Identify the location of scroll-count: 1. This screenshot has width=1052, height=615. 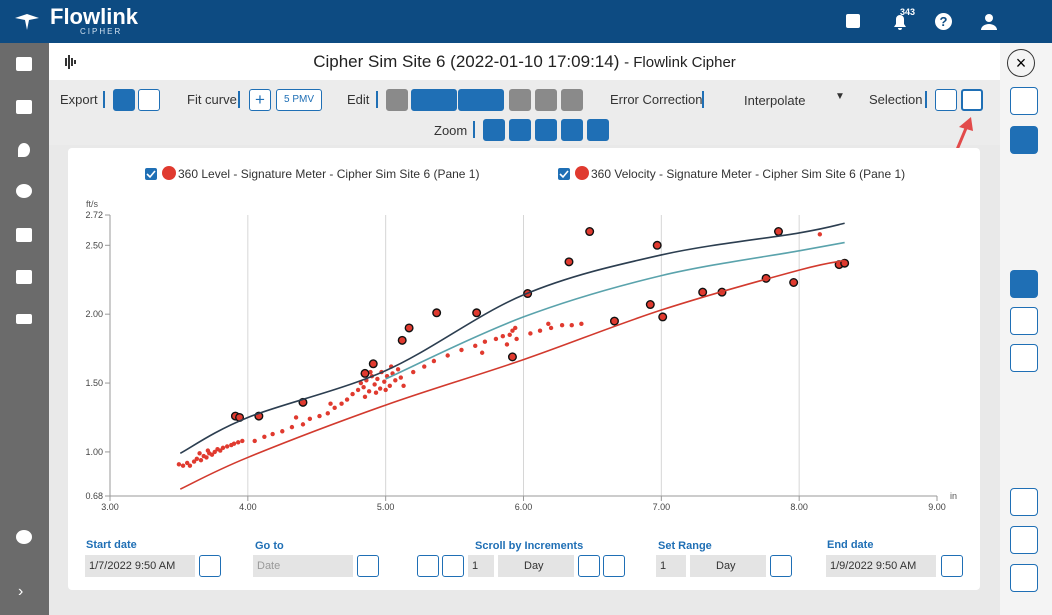
(481, 566).